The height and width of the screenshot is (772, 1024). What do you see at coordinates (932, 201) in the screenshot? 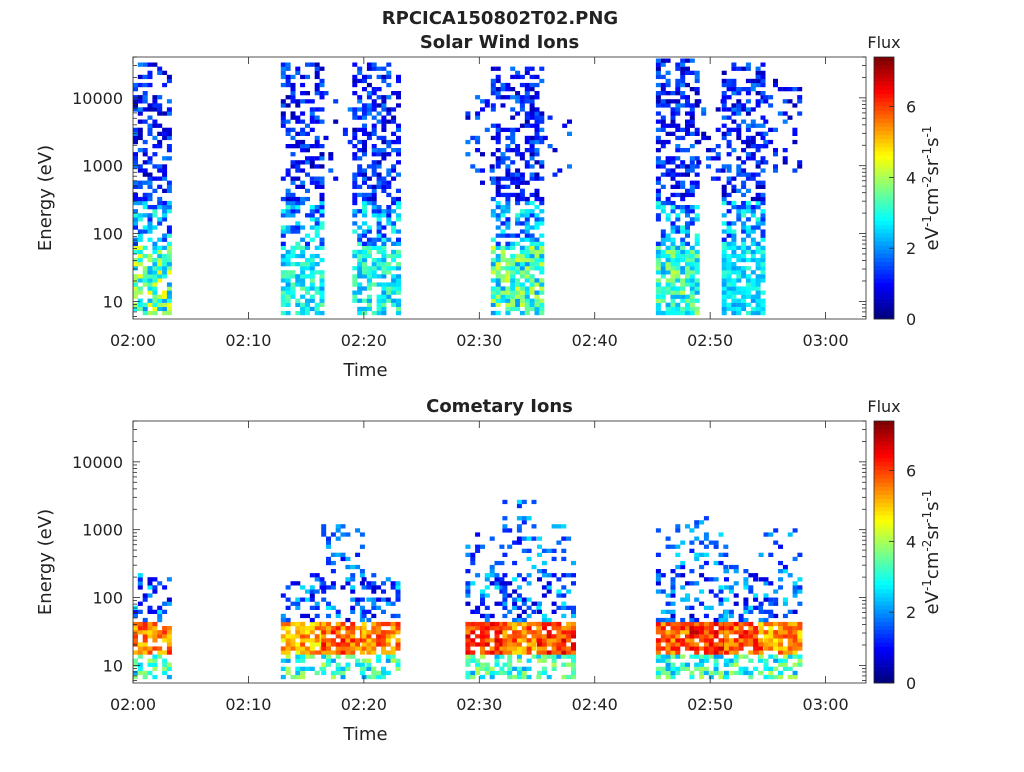
I see `unit-base: cm` at bounding box center [932, 201].